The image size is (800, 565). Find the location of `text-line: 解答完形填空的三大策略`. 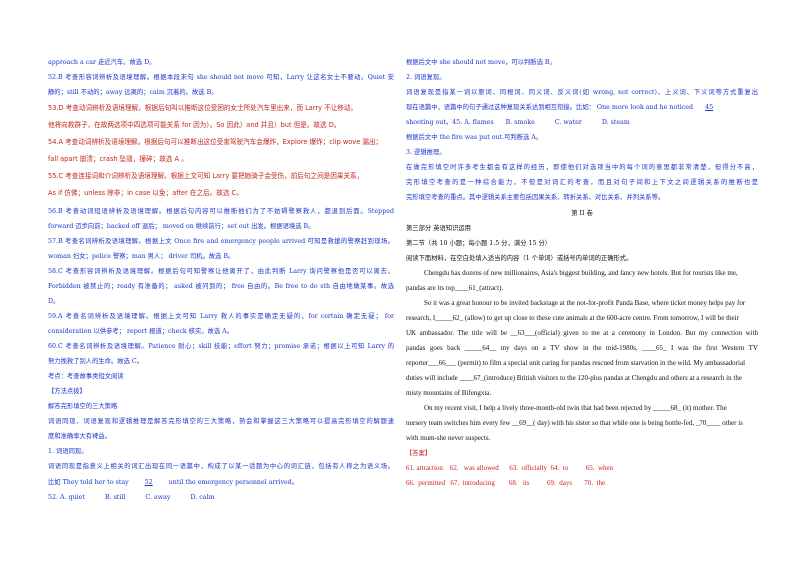

text-line: 解答完形填空的三大策略 is located at coordinates (83, 406).